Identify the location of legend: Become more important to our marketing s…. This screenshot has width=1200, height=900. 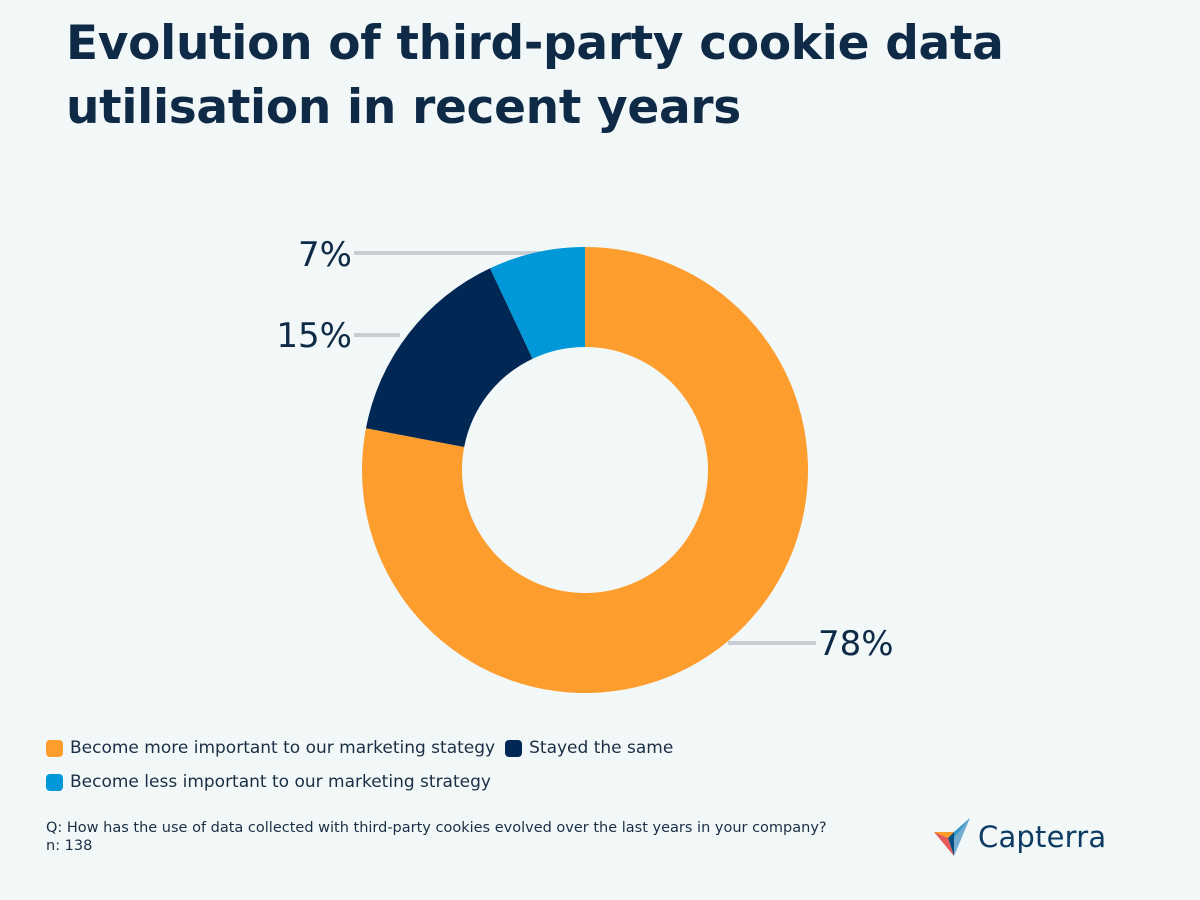
(496, 771).